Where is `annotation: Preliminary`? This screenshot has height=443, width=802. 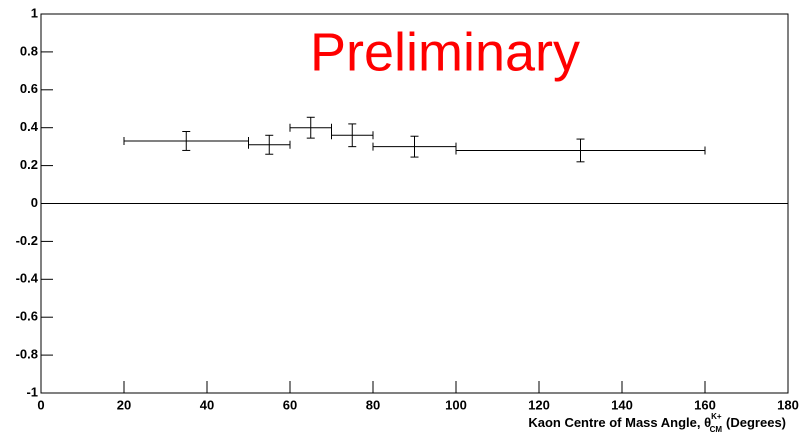 annotation: Preliminary is located at coordinates (445, 52).